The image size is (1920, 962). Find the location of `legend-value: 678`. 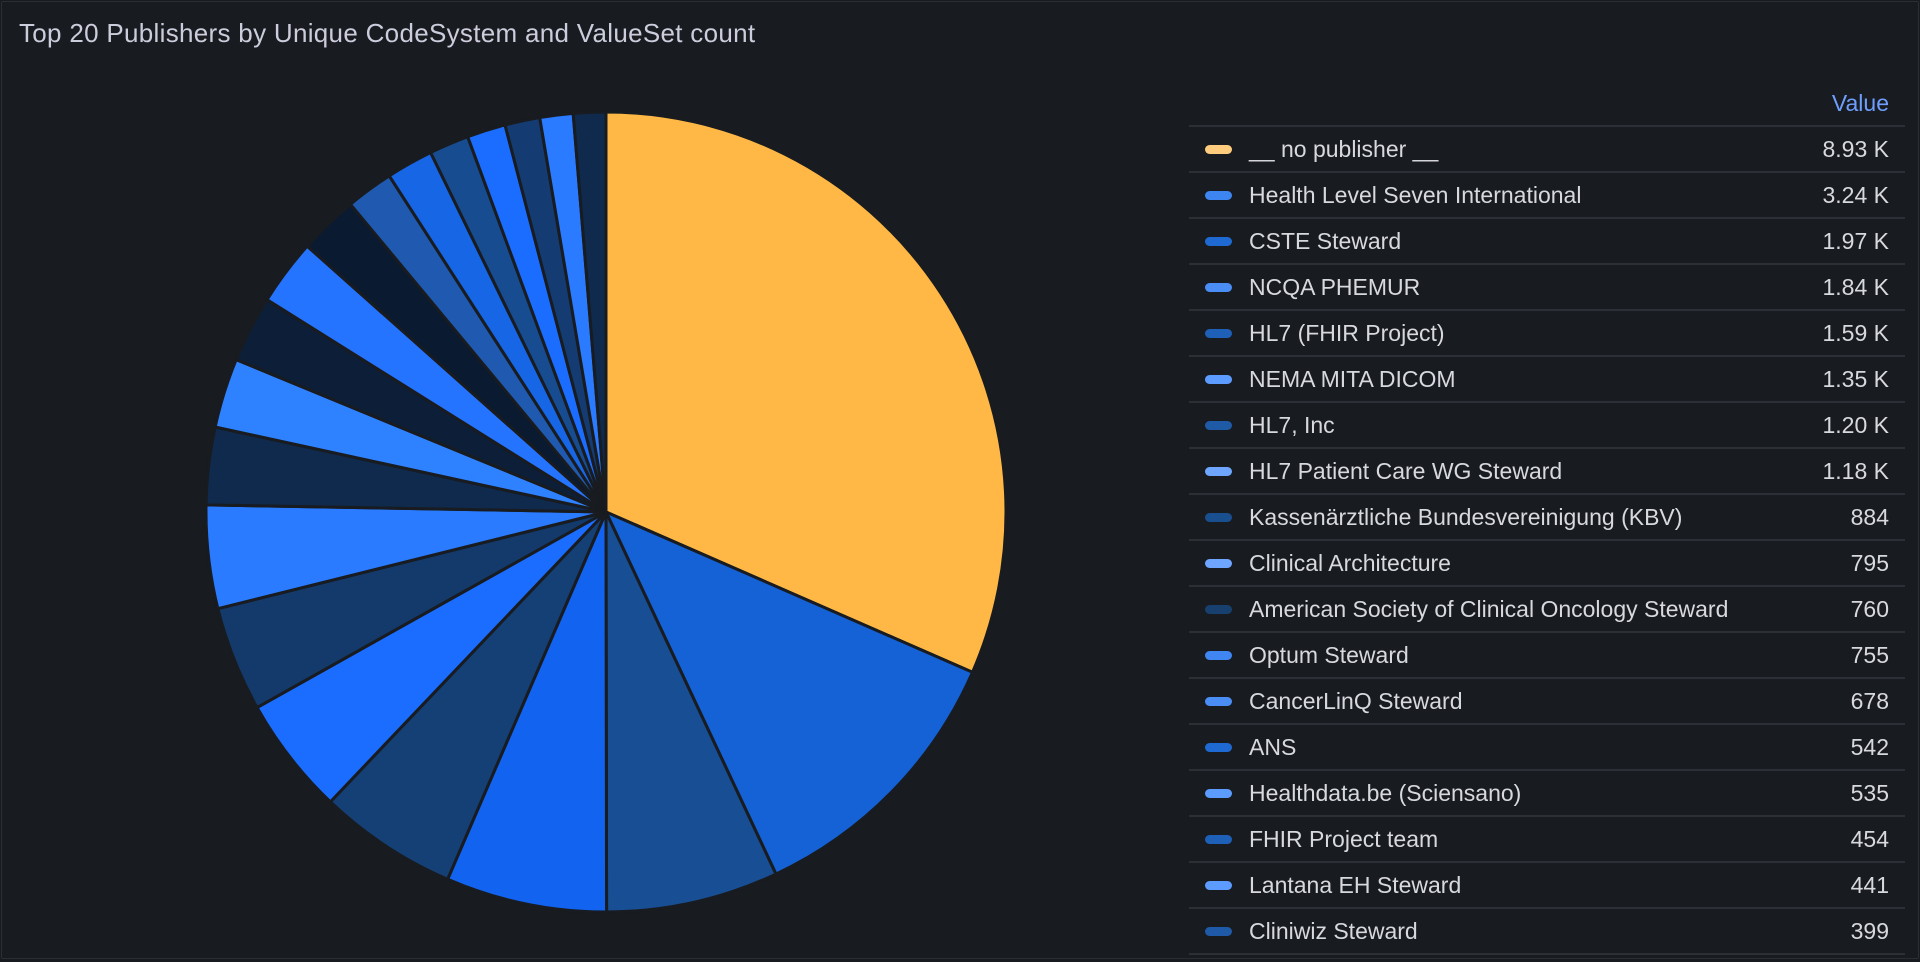

legend-value: 678 is located at coordinates (1869, 700).